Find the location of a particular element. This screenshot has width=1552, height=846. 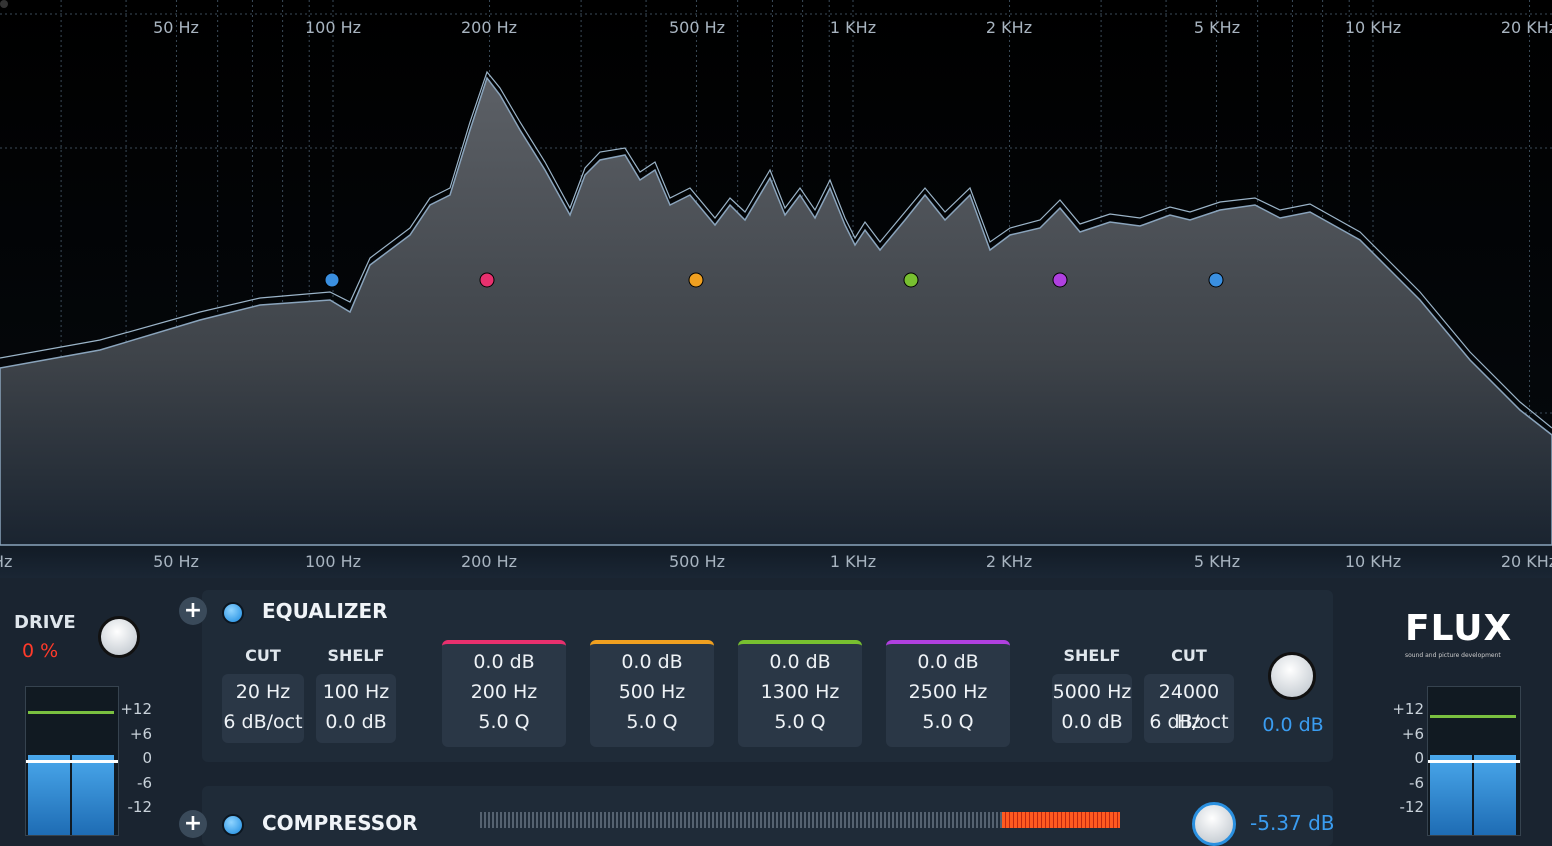

band-value: 500 Hz is located at coordinates (652, 692).